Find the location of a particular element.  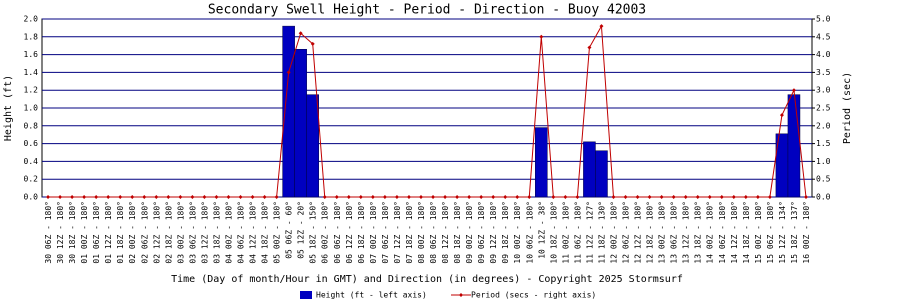

x-tick-label: 06 00Z - 180° is located at coordinates (325, 232).